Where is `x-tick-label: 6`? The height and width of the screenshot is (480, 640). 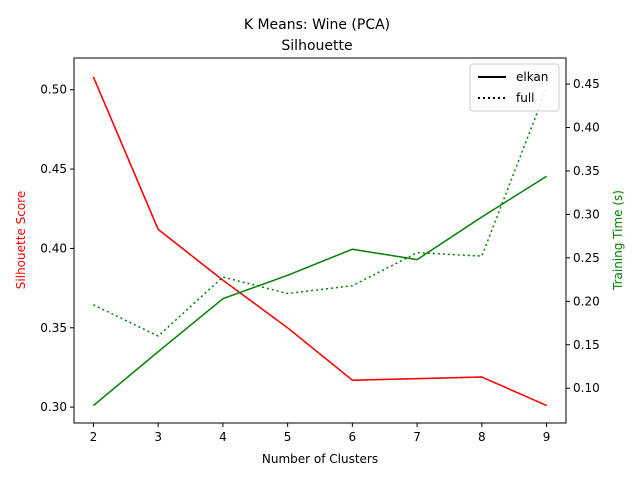
x-tick-label: 6 is located at coordinates (353, 437).